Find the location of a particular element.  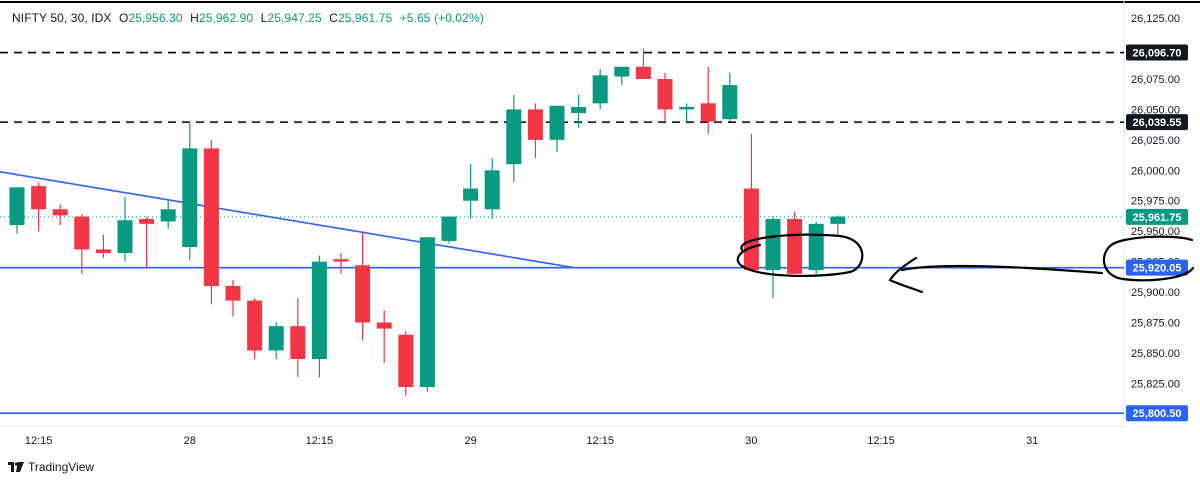

symbol-label: NIFTY 50, 30, IDX is located at coordinates (62, 18).